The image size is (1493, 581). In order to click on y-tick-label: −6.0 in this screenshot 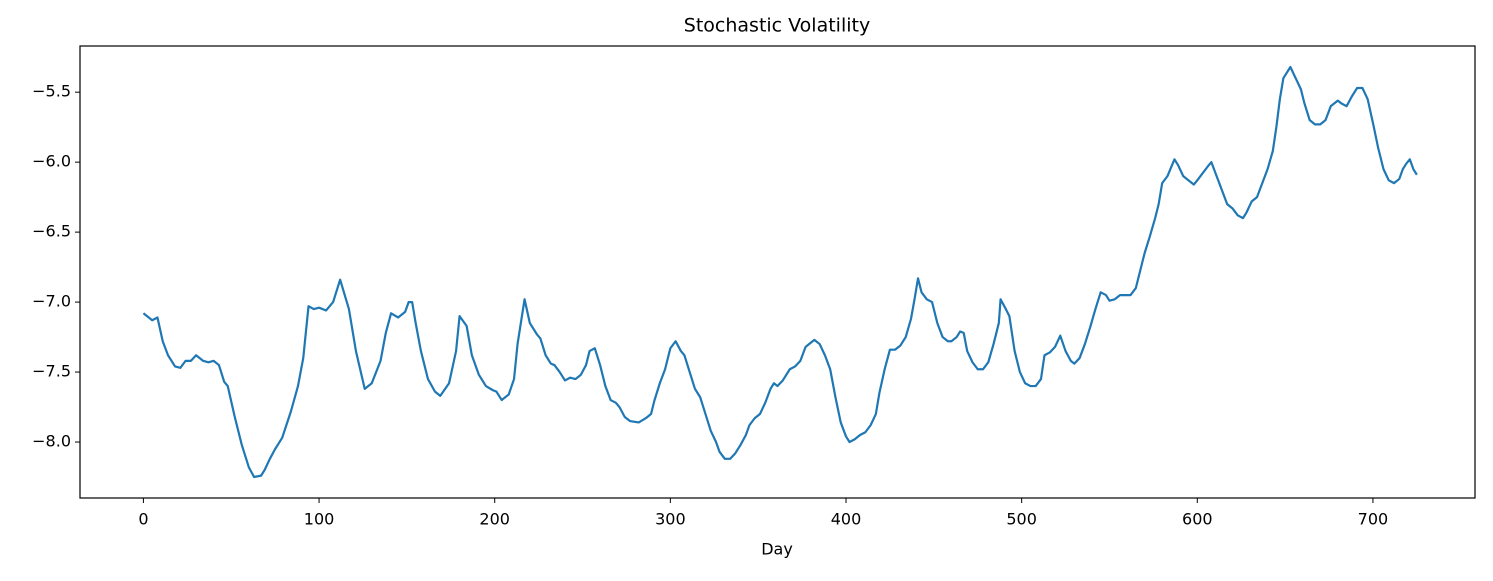, I will do `click(51, 161)`.